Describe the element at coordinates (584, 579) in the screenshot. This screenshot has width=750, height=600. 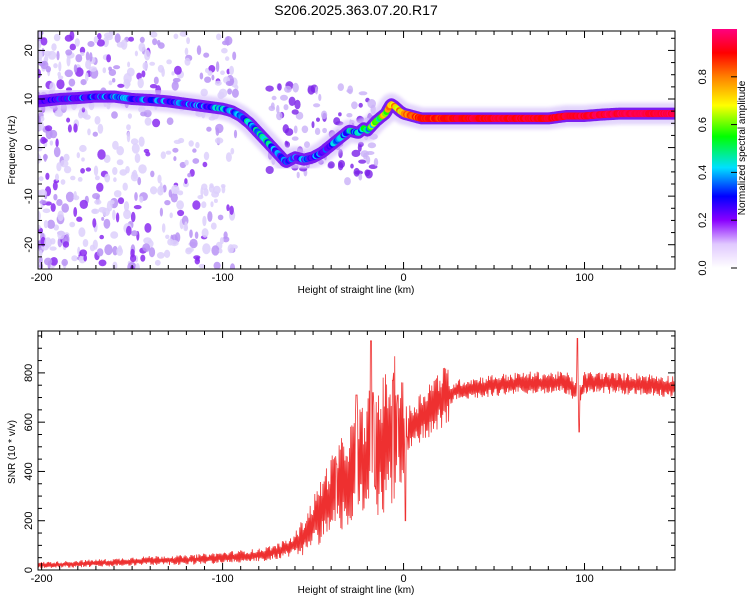
I see `x-tick-label: 100` at that location.